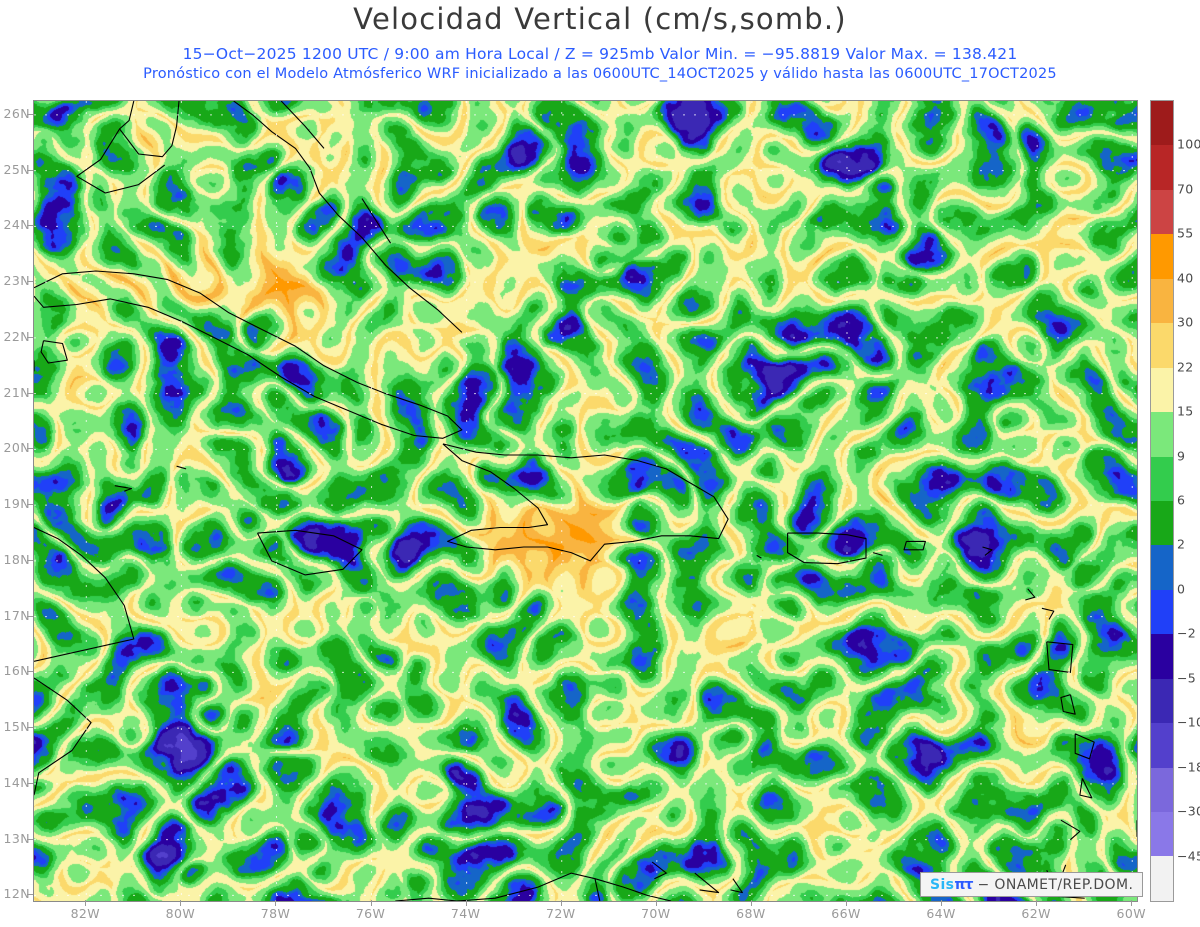 This screenshot has width=1200, height=927. I want to click on y-axis-label-20N: 20N, so click(16, 448).